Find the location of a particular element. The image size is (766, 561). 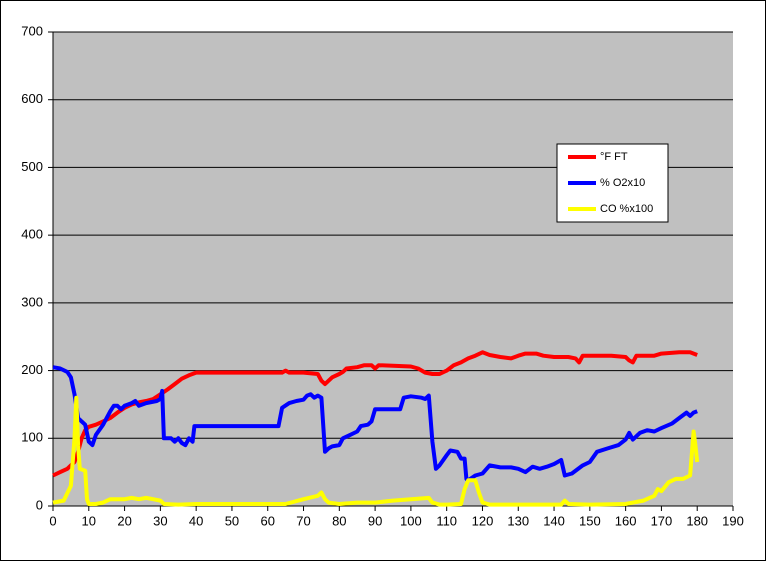

y-tick-label: 400 is located at coordinates (32, 234).